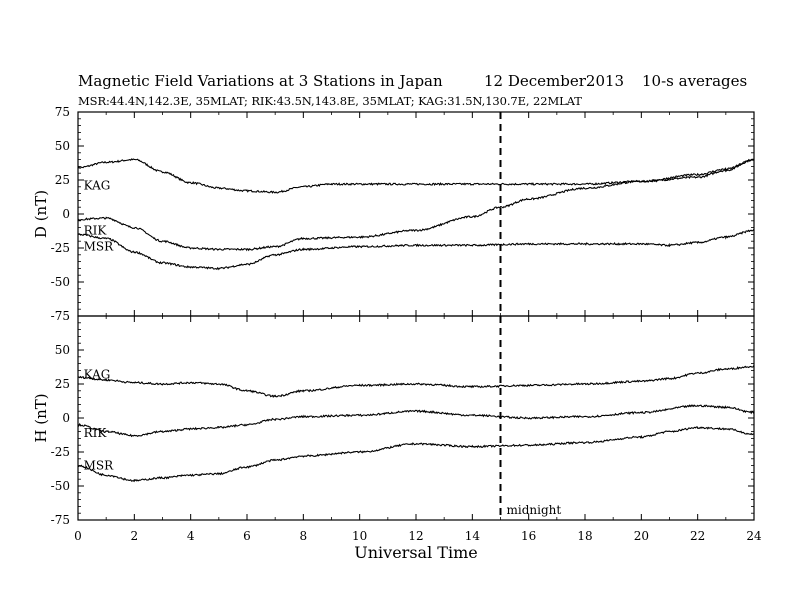  Describe the element at coordinates (78, 536) in the screenshot. I see `x-tick-label: 0` at that location.